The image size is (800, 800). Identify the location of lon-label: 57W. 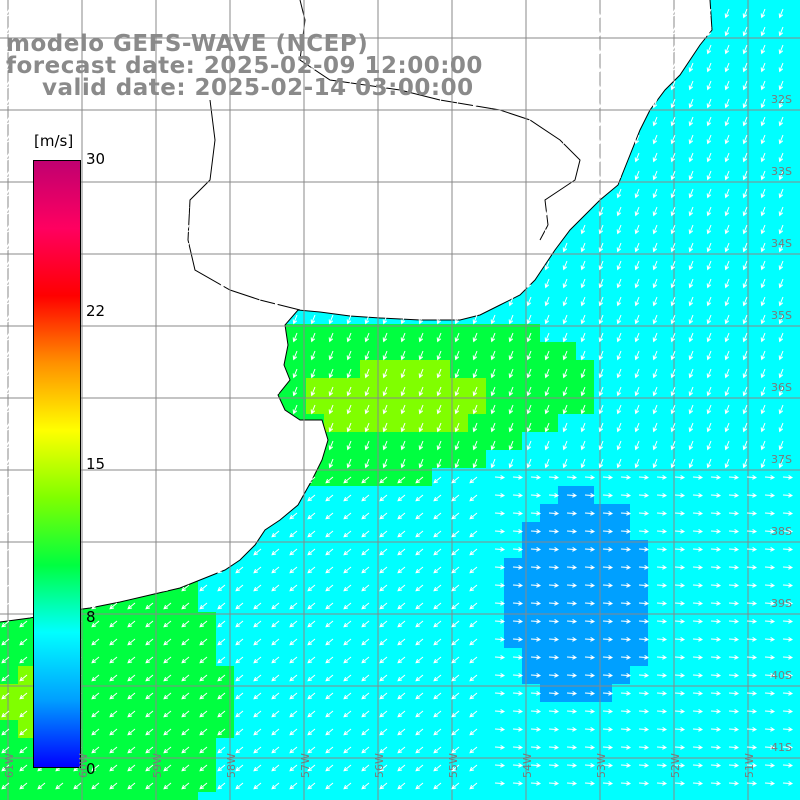
(305, 765).